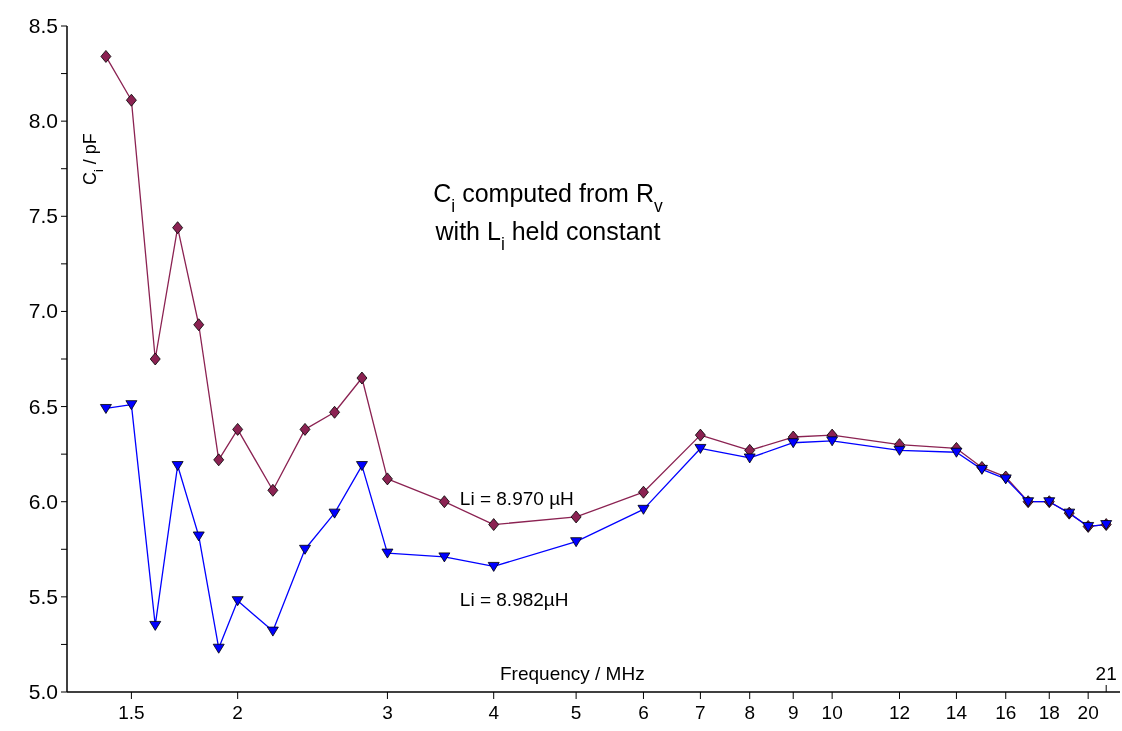 This screenshot has height=731, width=1122. What do you see at coordinates (700, 712) in the screenshot?
I see `x-tick-label: 7` at bounding box center [700, 712].